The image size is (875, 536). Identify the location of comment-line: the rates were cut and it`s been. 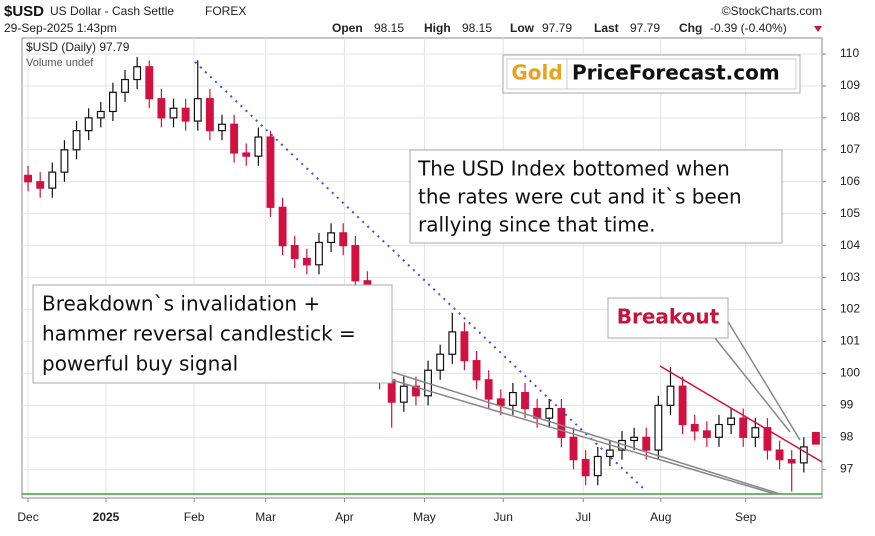
(580, 197).